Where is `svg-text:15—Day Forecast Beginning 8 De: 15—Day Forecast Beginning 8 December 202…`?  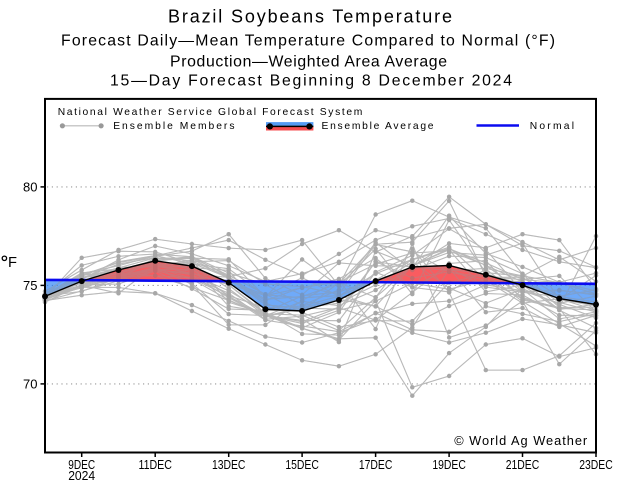
svg-text:15—Day Forecast Beginning 8 De: 15—Day Forecast Beginning 8 December 202… is located at coordinates (311, 81).